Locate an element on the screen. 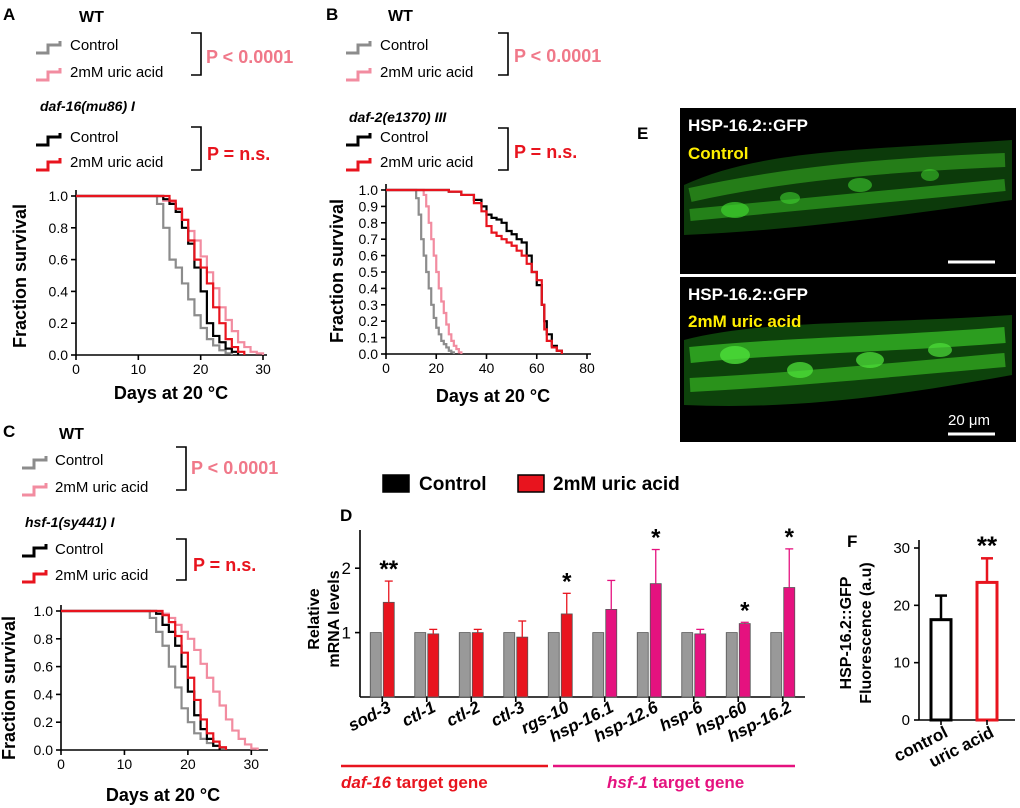 This screenshot has height=808, width=1020. panel-label-d: D is located at coordinates (346, 515).